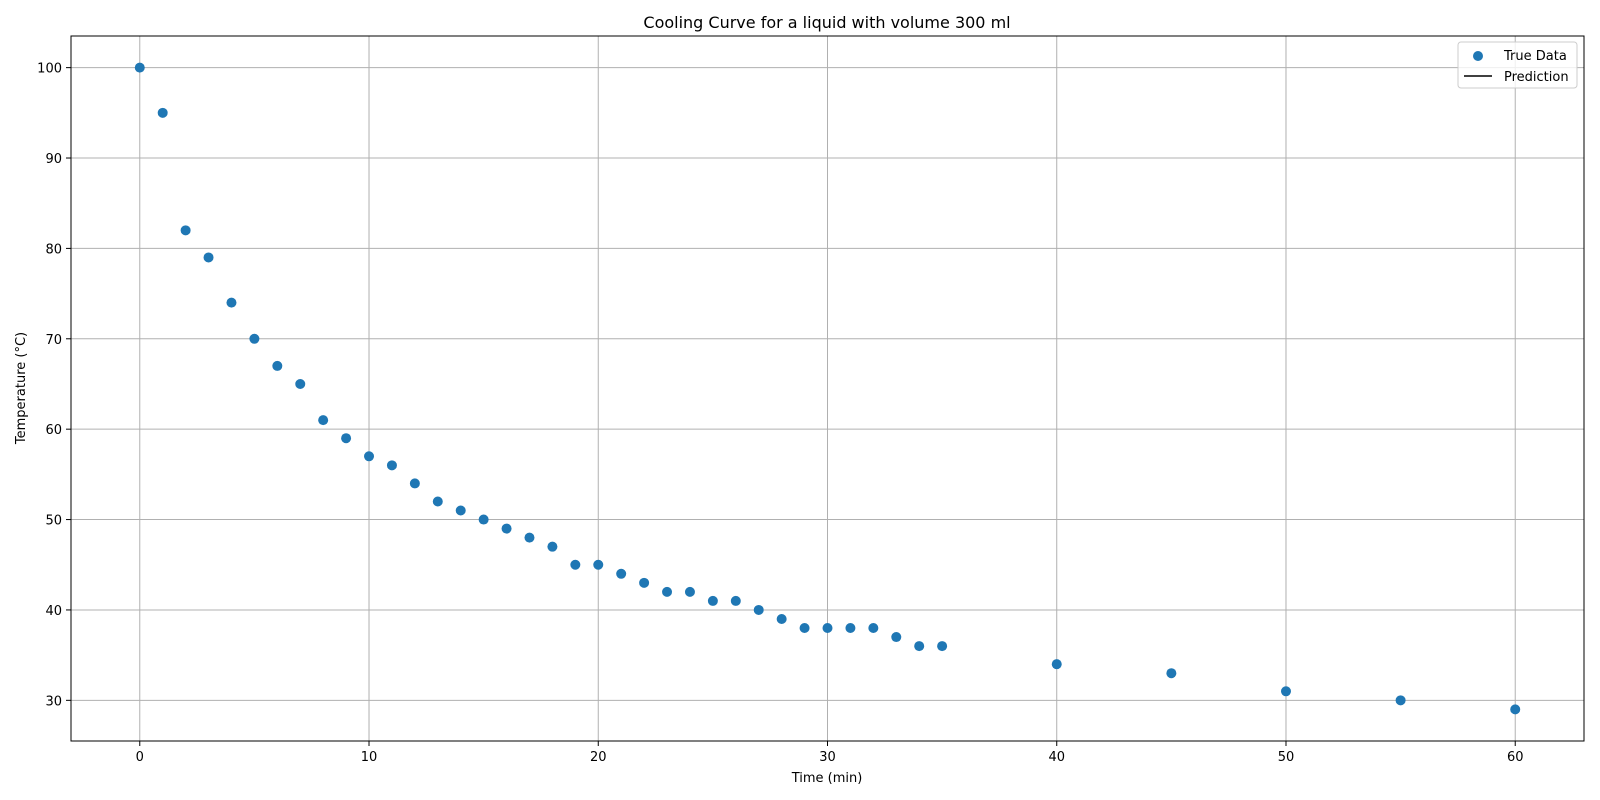  I want to click on legend-label-true-data: True Data, so click(1535, 56).